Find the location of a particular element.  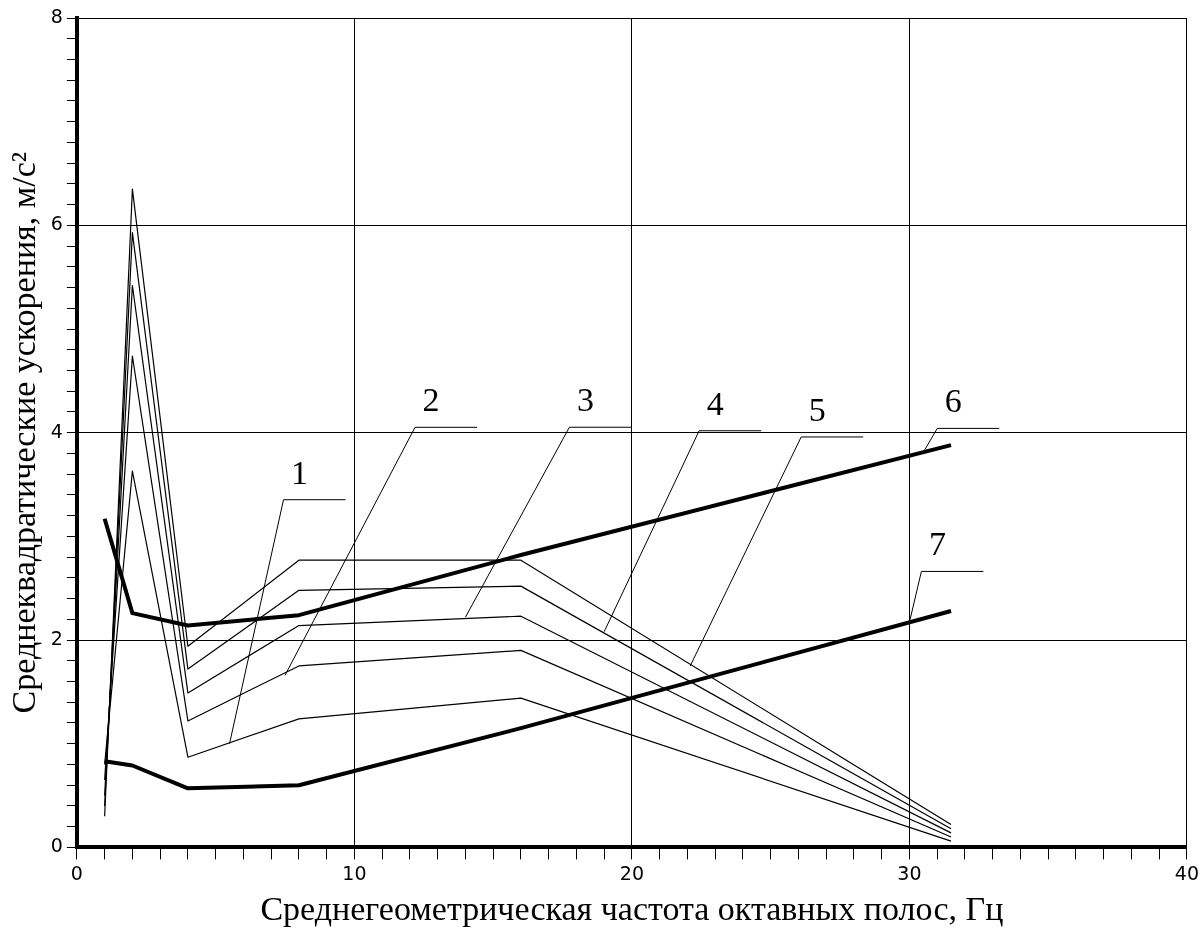

x-axis-title: Среднегеометрическая частота октавных полос, Гц is located at coordinates (632, 908).